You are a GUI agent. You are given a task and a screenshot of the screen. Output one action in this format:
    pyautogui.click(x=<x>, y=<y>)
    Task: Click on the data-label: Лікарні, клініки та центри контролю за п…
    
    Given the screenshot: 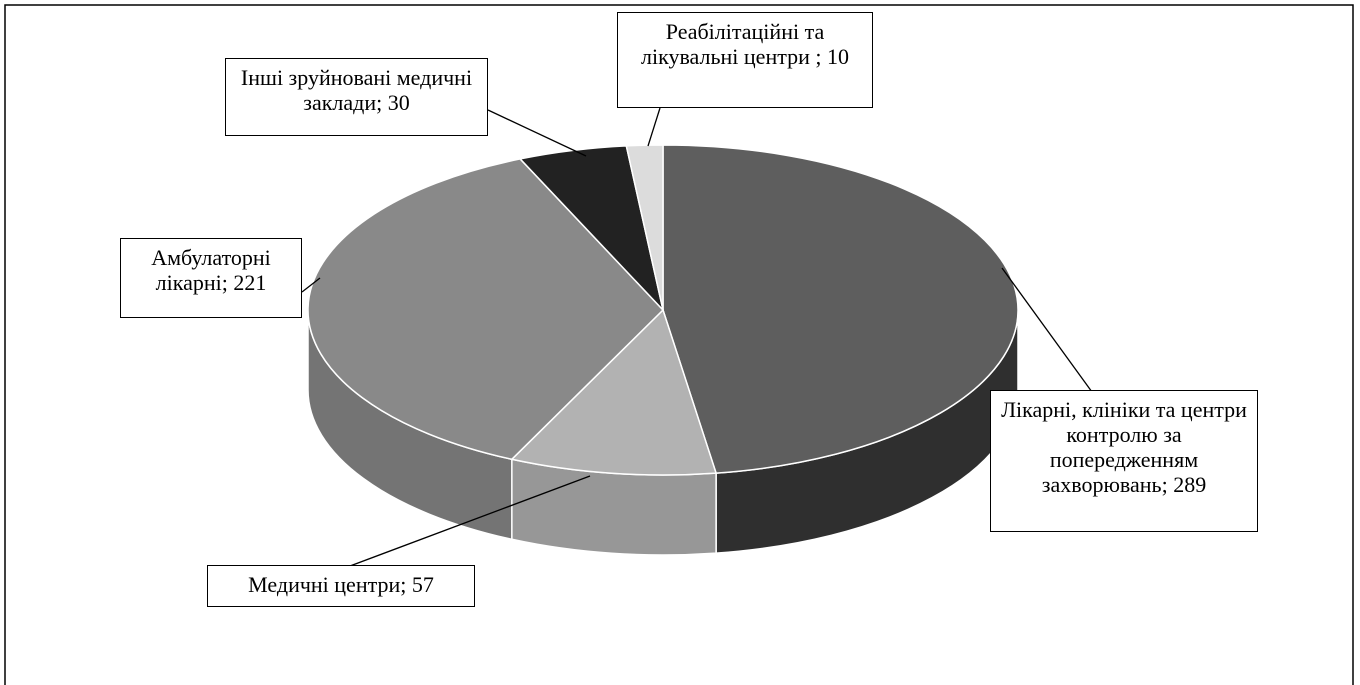 What is the action you would take?
    pyautogui.click(x=1124, y=461)
    